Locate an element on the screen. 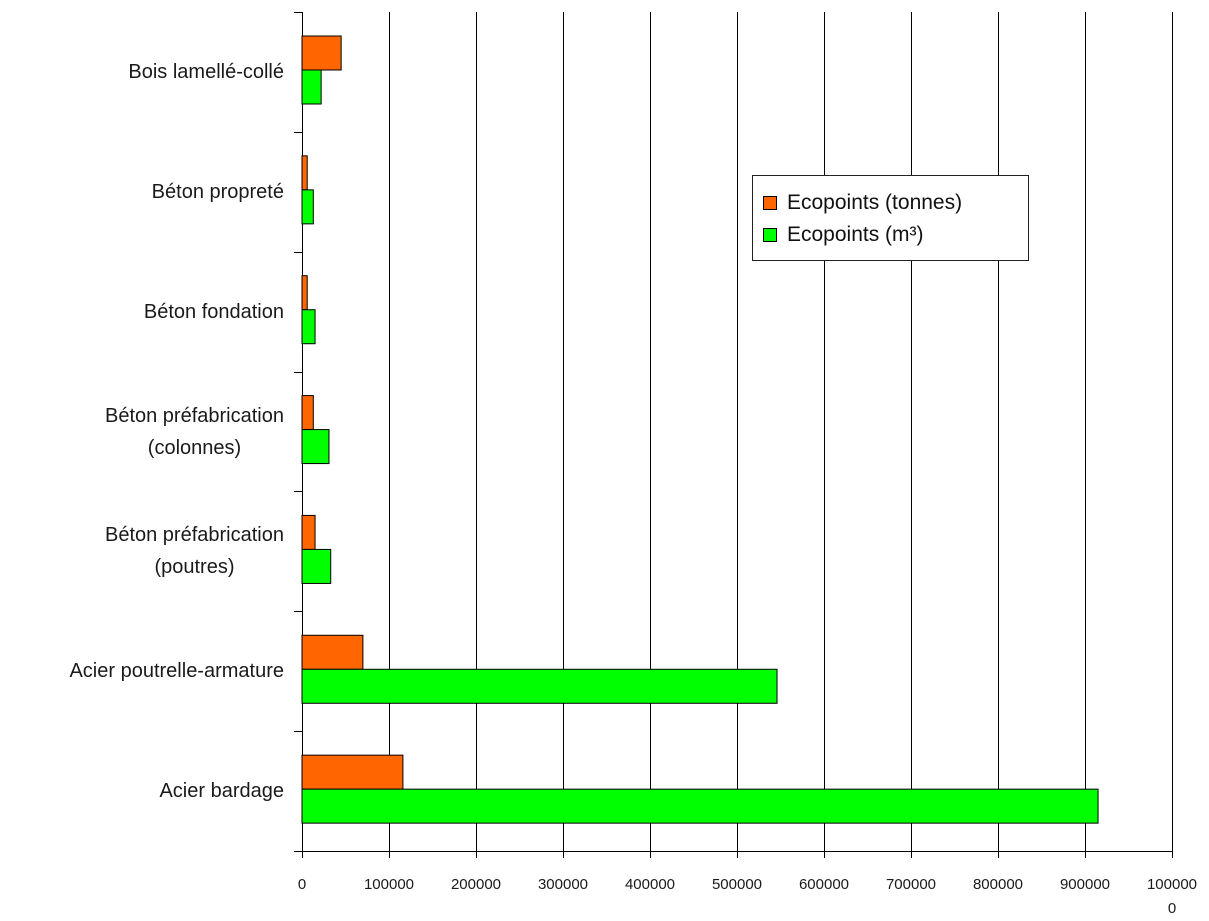  x-tick-label: 300000 is located at coordinates (563, 884).